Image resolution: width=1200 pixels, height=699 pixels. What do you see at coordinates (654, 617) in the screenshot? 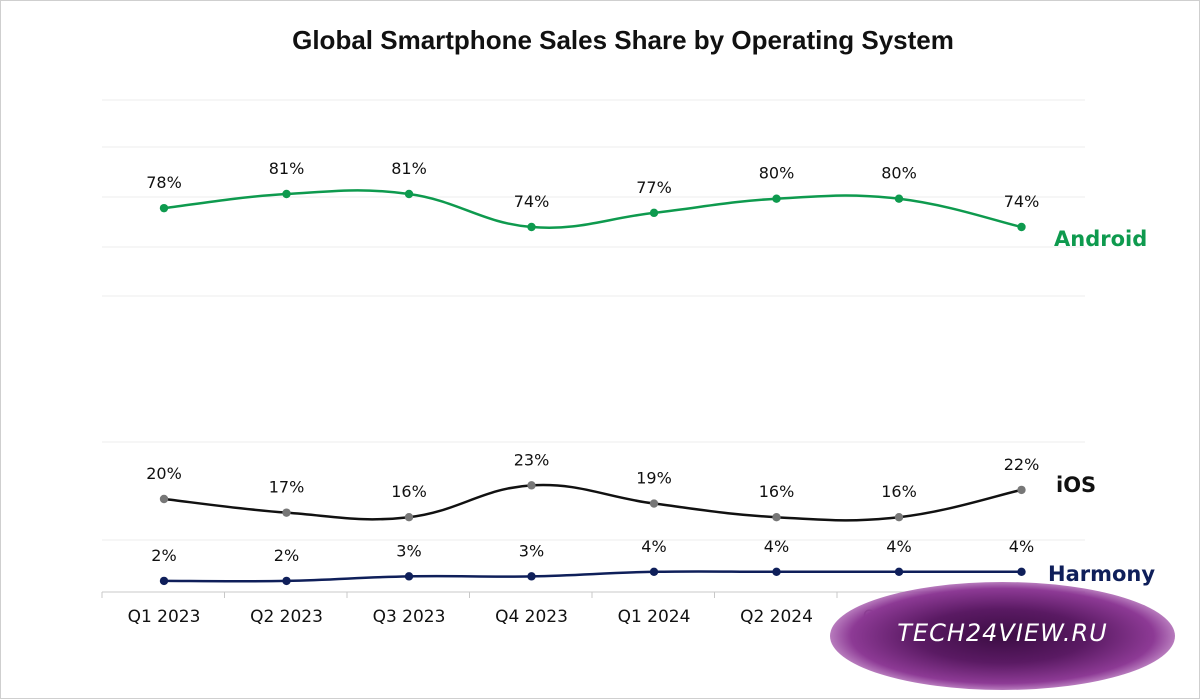
I see `x-tick-label: Q1 2024` at bounding box center [654, 617].